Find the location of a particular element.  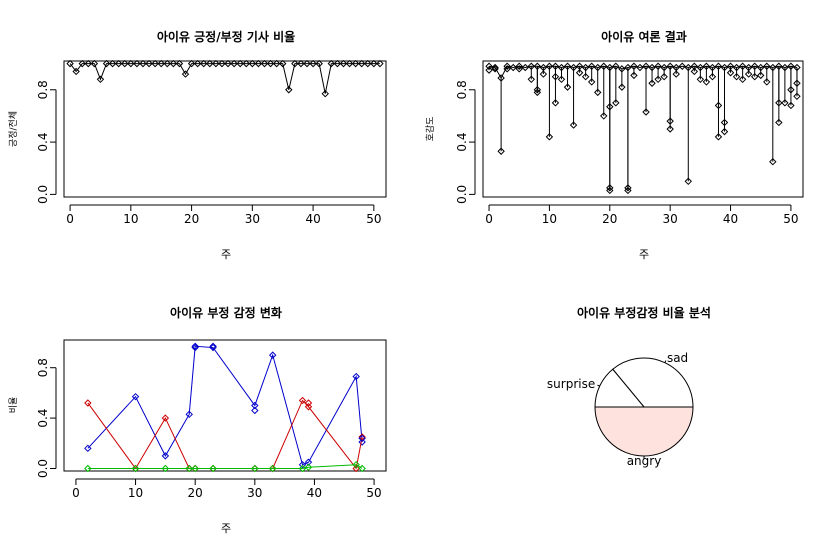

x-tick-label: 30 is located at coordinates (670, 219).